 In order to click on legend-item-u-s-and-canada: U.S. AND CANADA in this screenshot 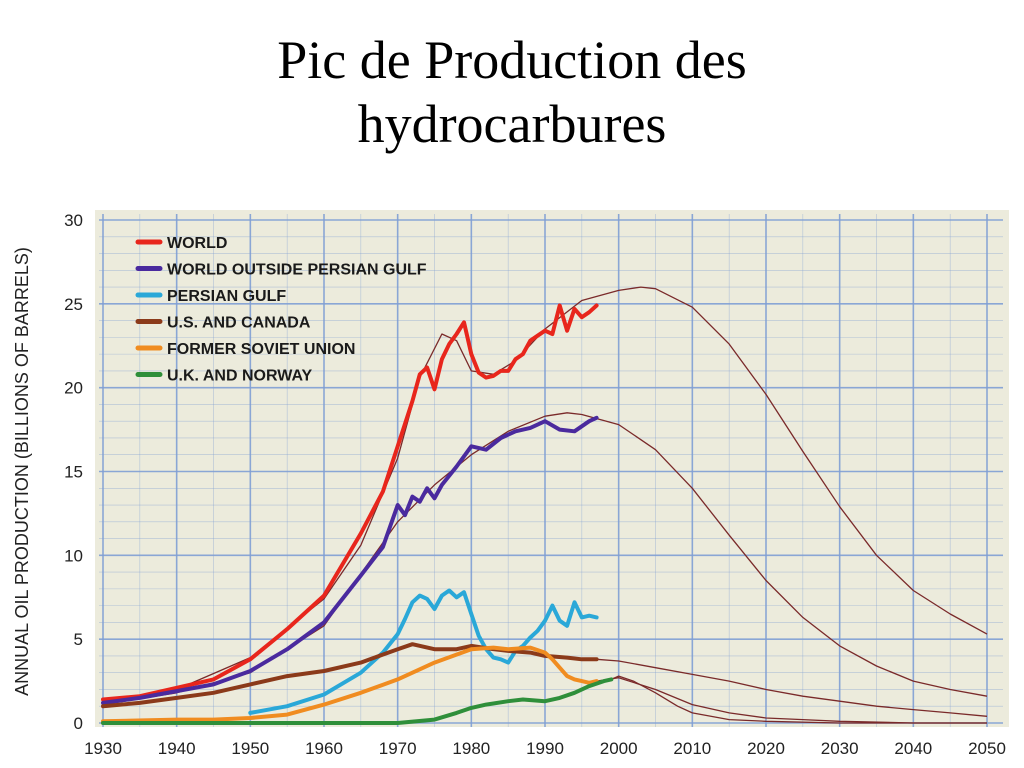, I will do `click(223, 323)`.